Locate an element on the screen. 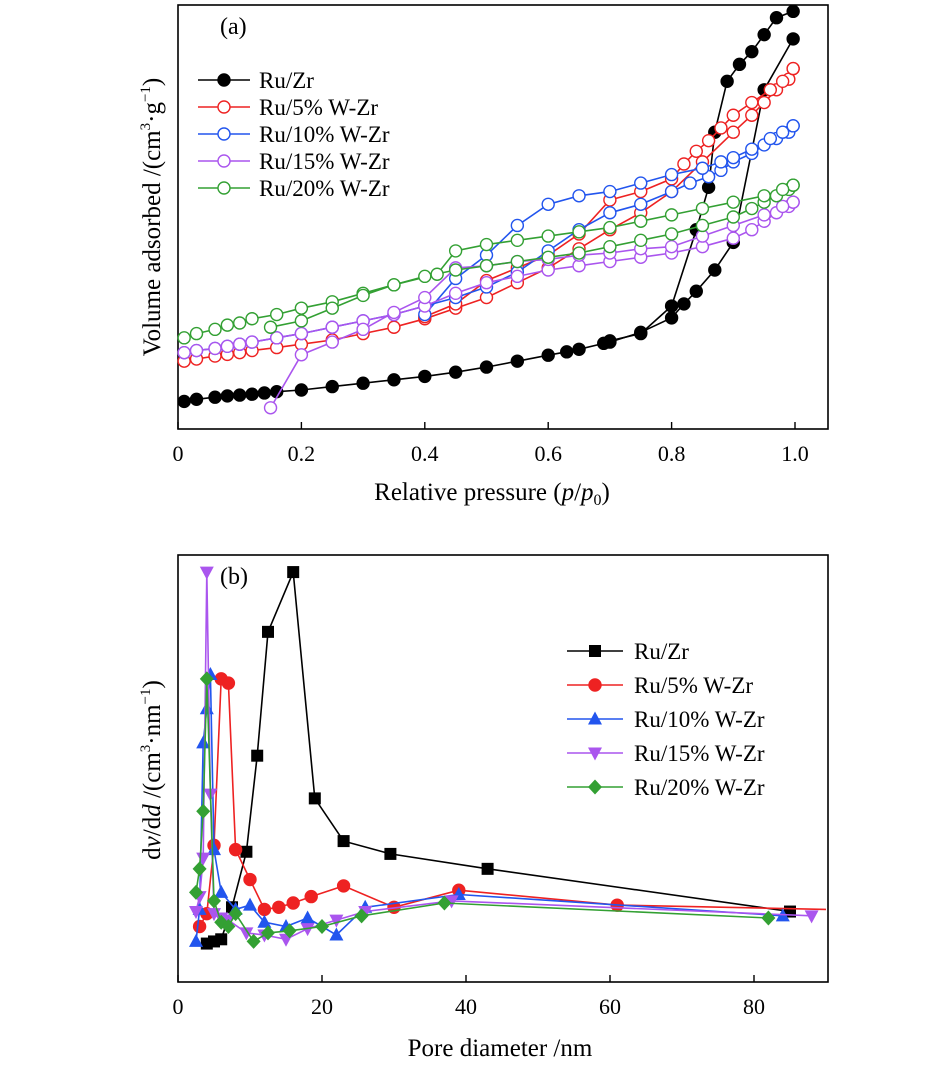 The image size is (945, 1069). panel-b-x-tick-label: 80 is located at coordinates (754, 1006).